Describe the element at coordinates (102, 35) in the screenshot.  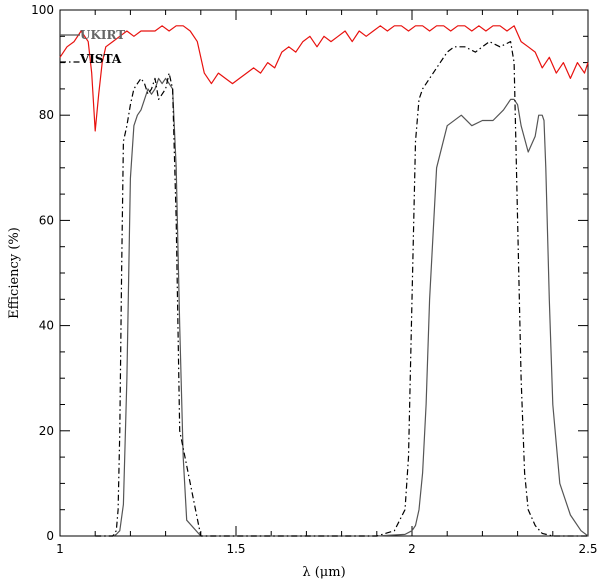
I see `legend-ukirt-label: UKIRT` at that location.